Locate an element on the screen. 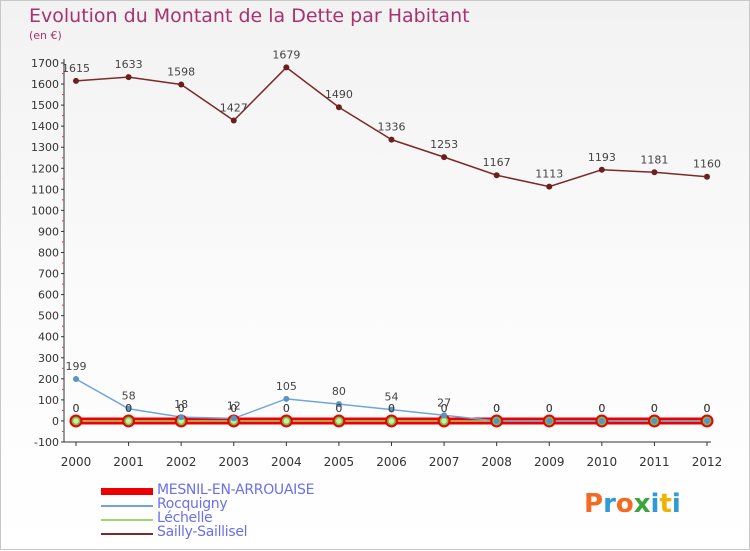 Image resolution: width=750 pixels, height=551 pixels. legend-swatch-lechelle is located at coordinates (127, 520).